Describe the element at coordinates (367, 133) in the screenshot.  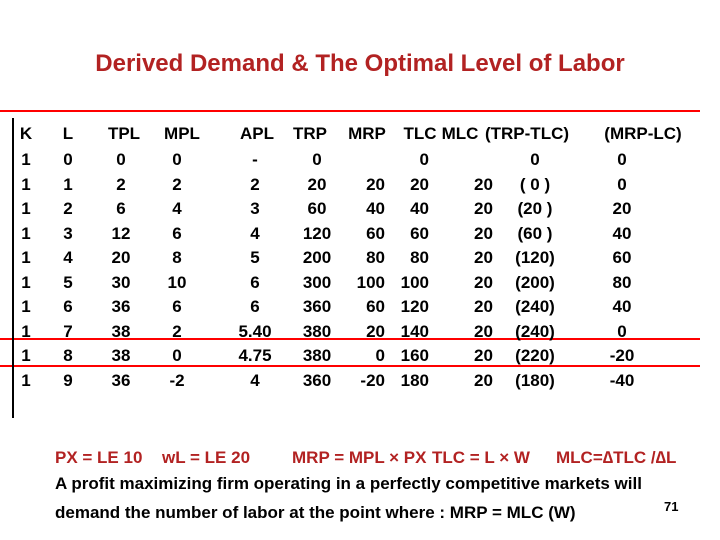
I see `header-mrp: MRP` at that location.